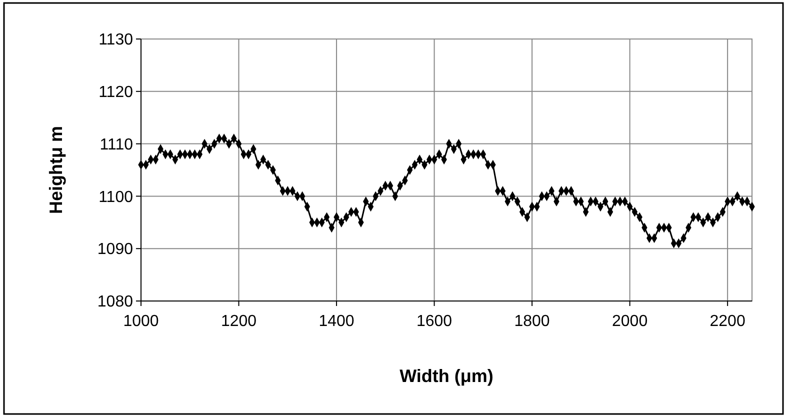 The image size is (787, 418). Describe the element at coordinates (56, 170) in the screenshot. I see `y-axis-title: Heightμ m` at that location.